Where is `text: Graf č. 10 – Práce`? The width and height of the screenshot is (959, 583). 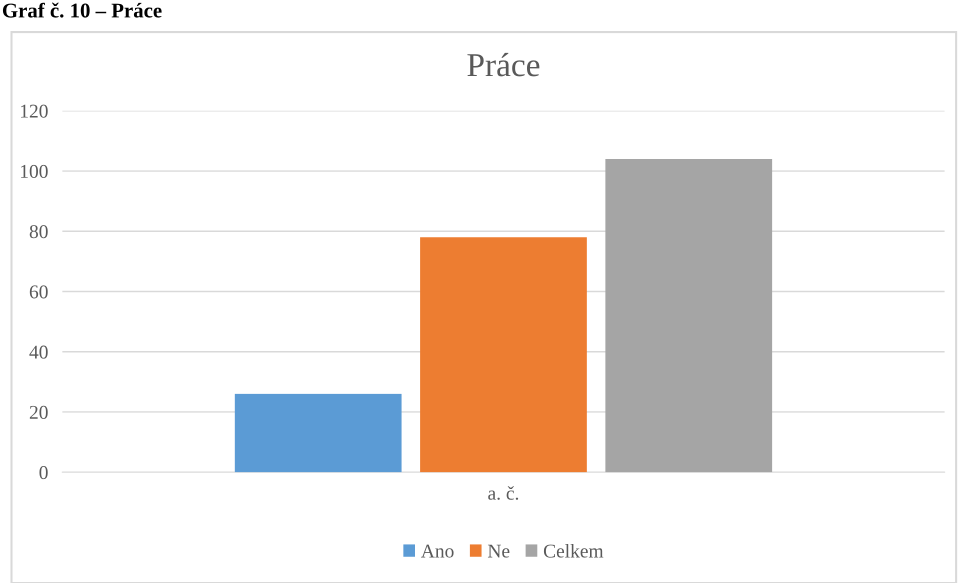
text: Graf č. 10 – Práce is located at coordinates (82, 10).